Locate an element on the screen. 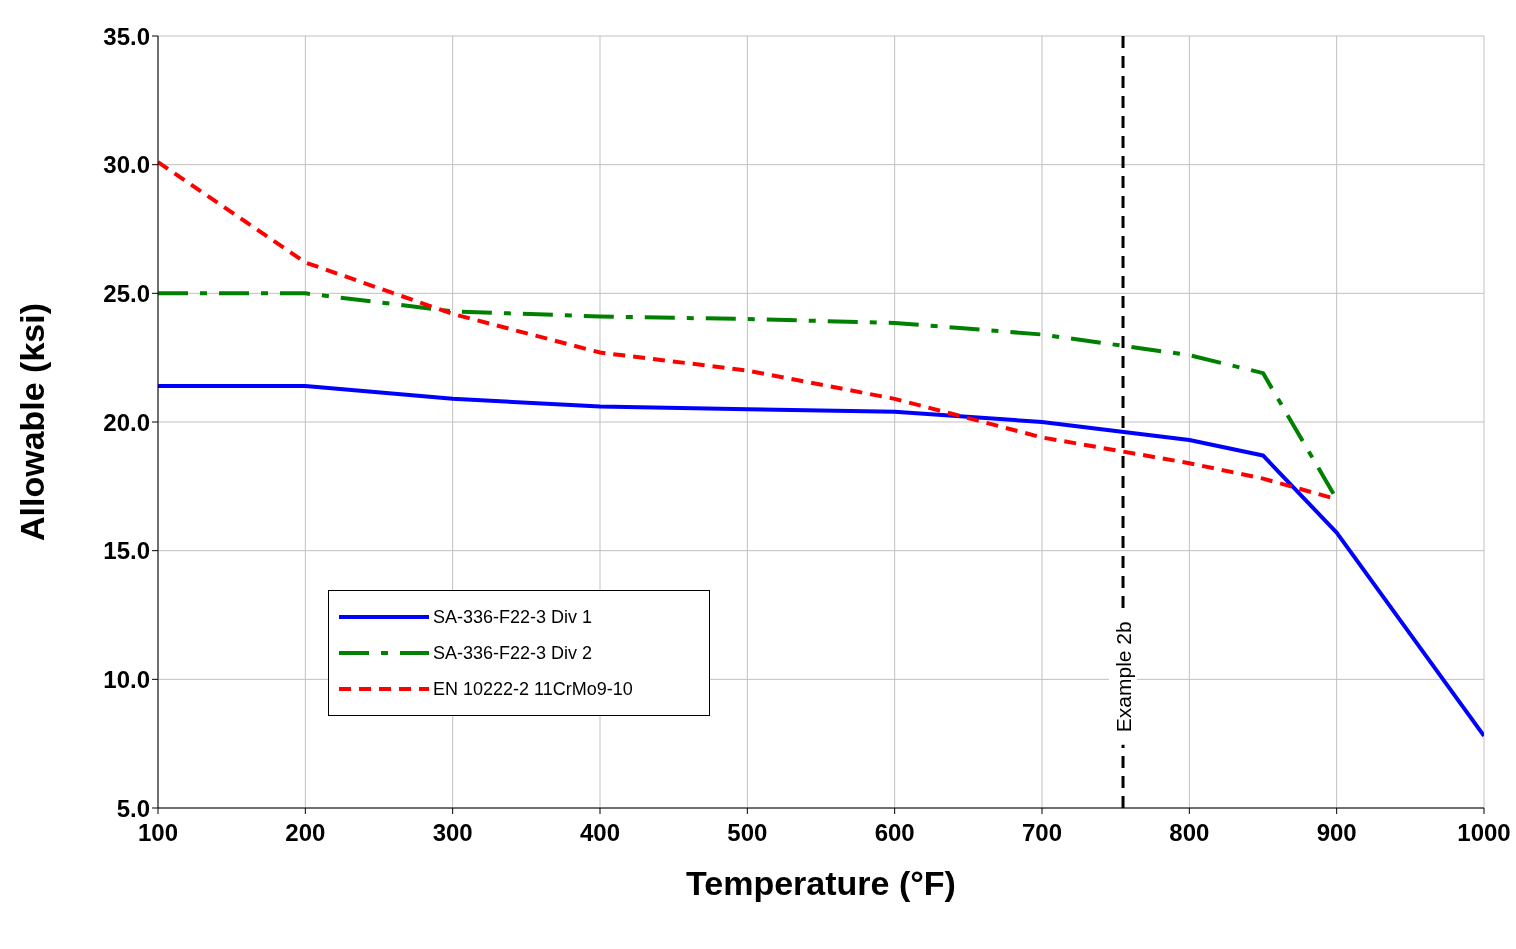 This screenshot has height=949, width=1516. ref-line-label: Example 2b is located at coordinates (1123, 677).